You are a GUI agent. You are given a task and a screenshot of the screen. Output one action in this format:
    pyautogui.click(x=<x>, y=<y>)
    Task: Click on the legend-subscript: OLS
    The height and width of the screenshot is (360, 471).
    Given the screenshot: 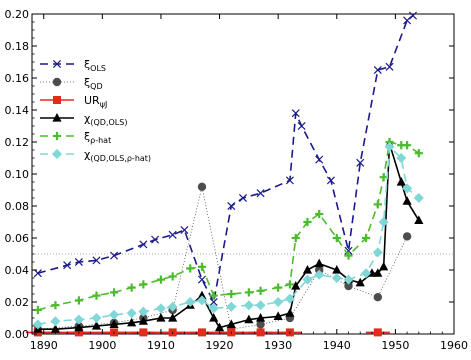 What is the action you would take?
    pyautogui.click(x=98, y=68)
    